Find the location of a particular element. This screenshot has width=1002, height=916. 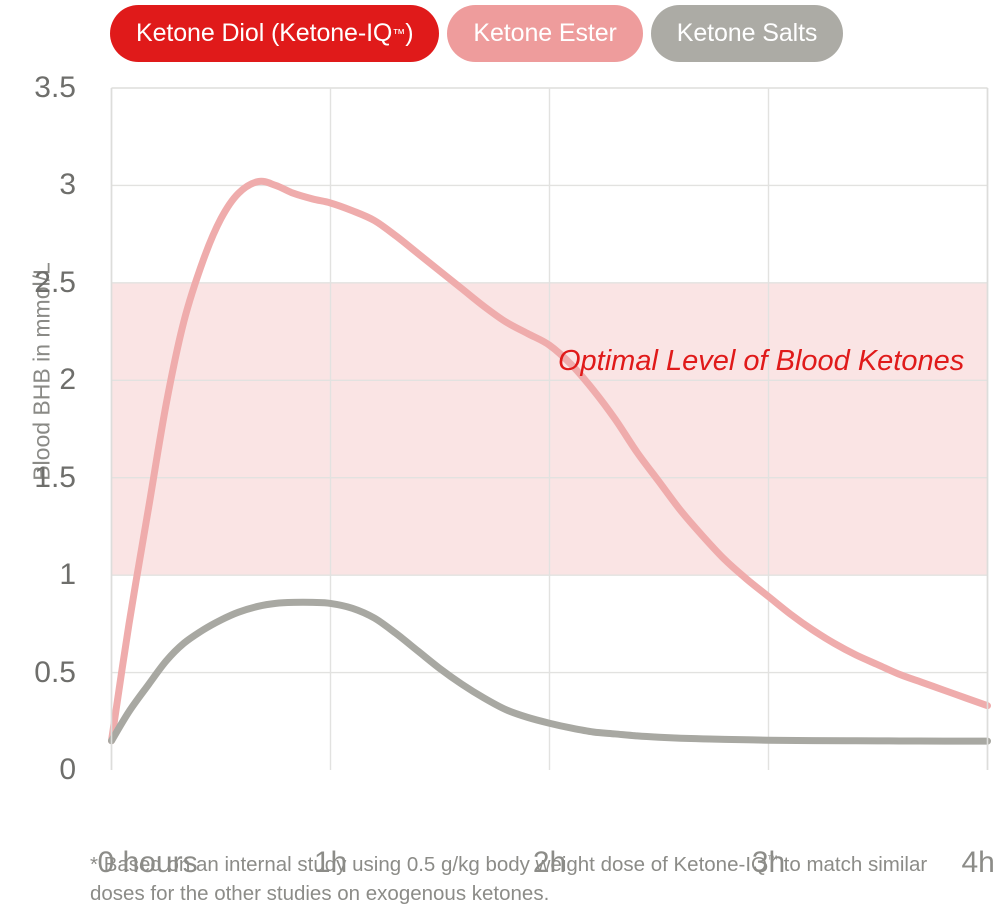

x-tick-label: 3h is located at coordinates (768, 862).